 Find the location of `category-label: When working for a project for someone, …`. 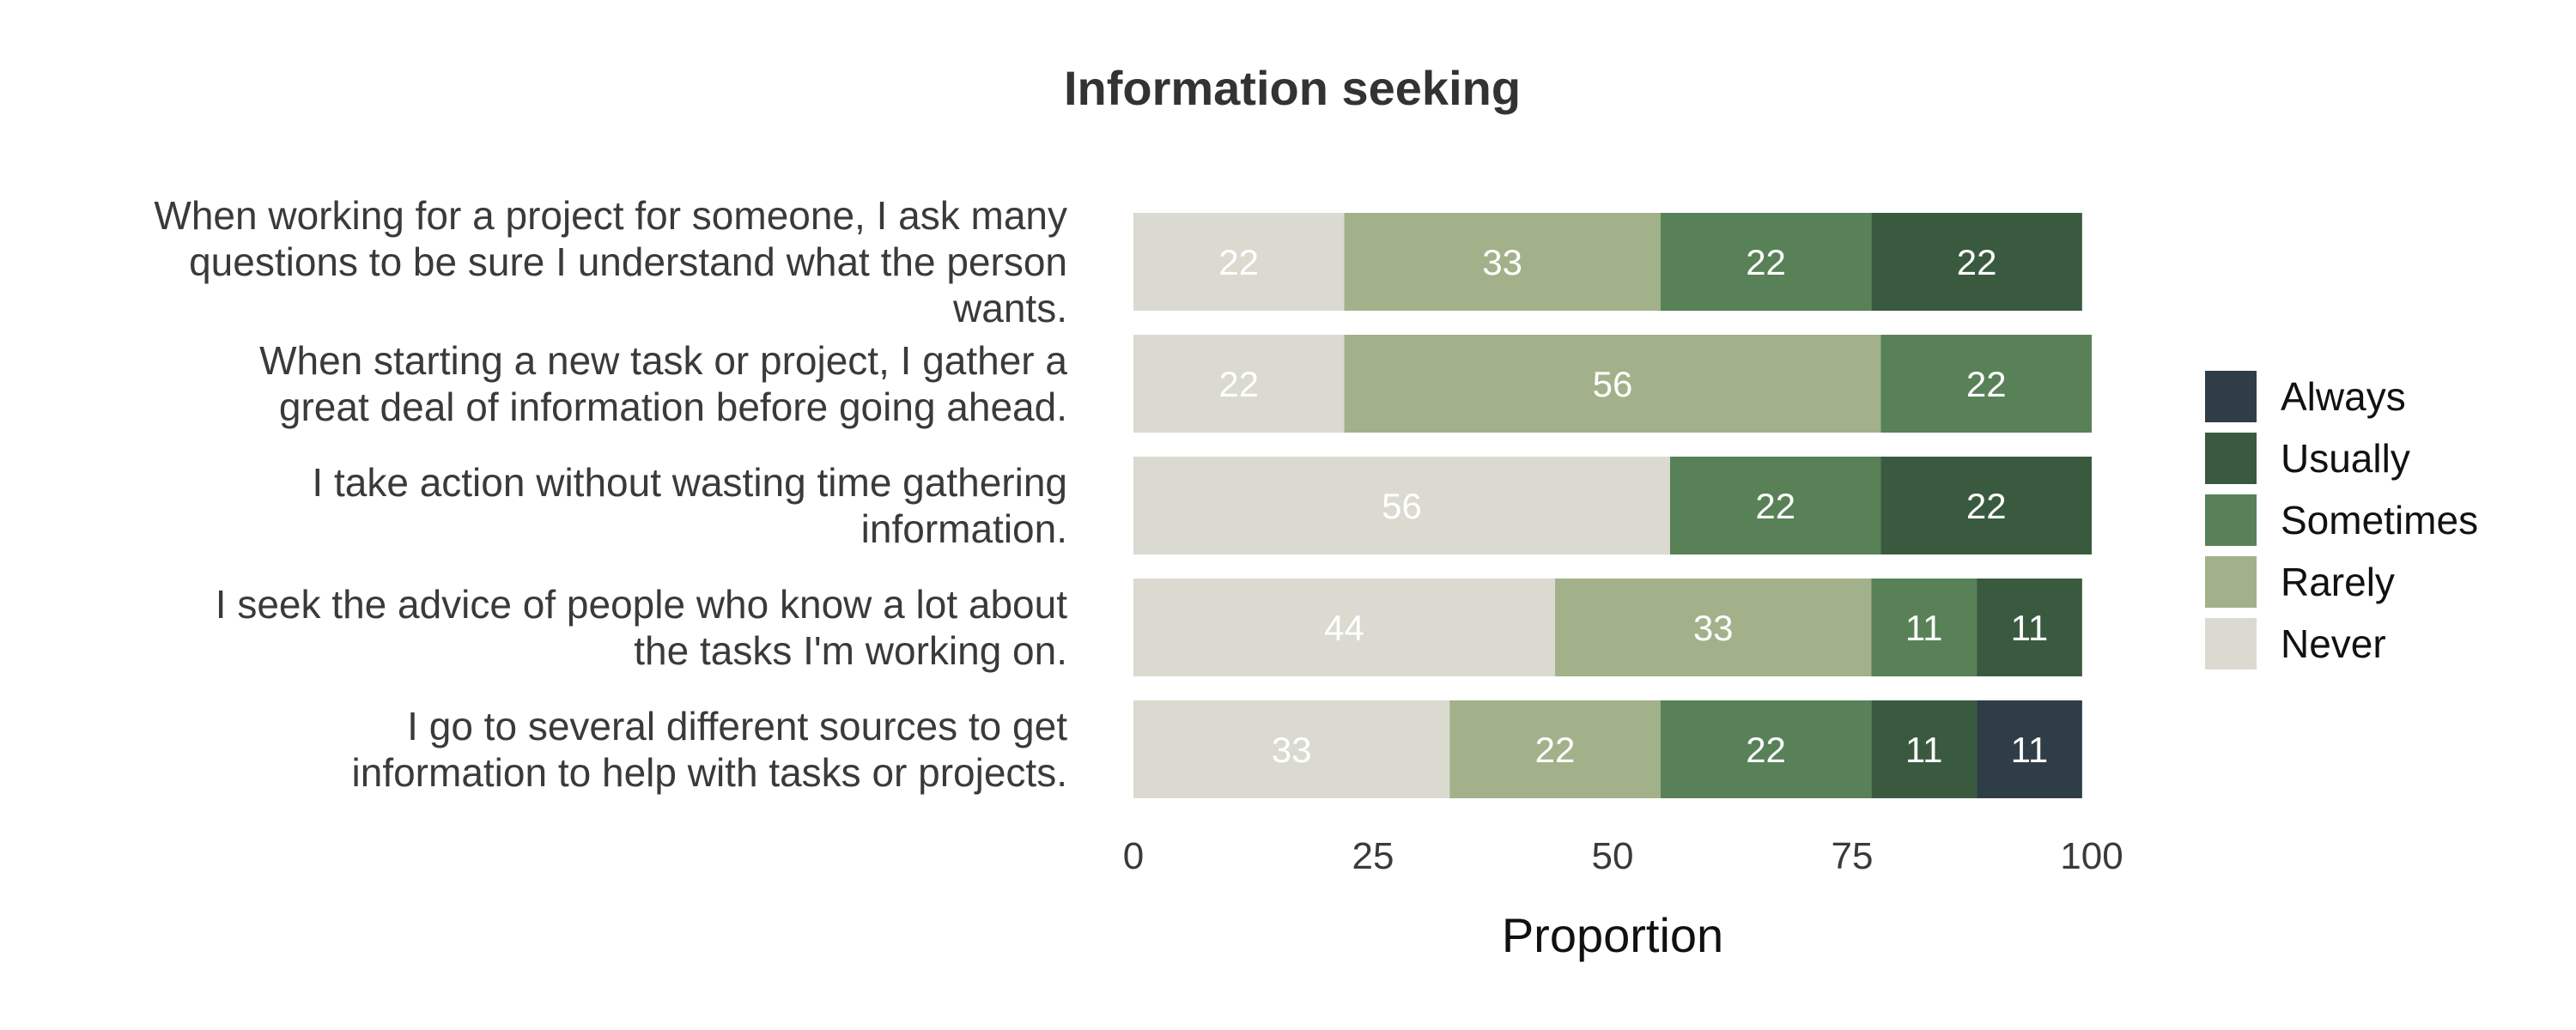

category-label: When working for a project for someone, … is located at coordinates (610, 261).